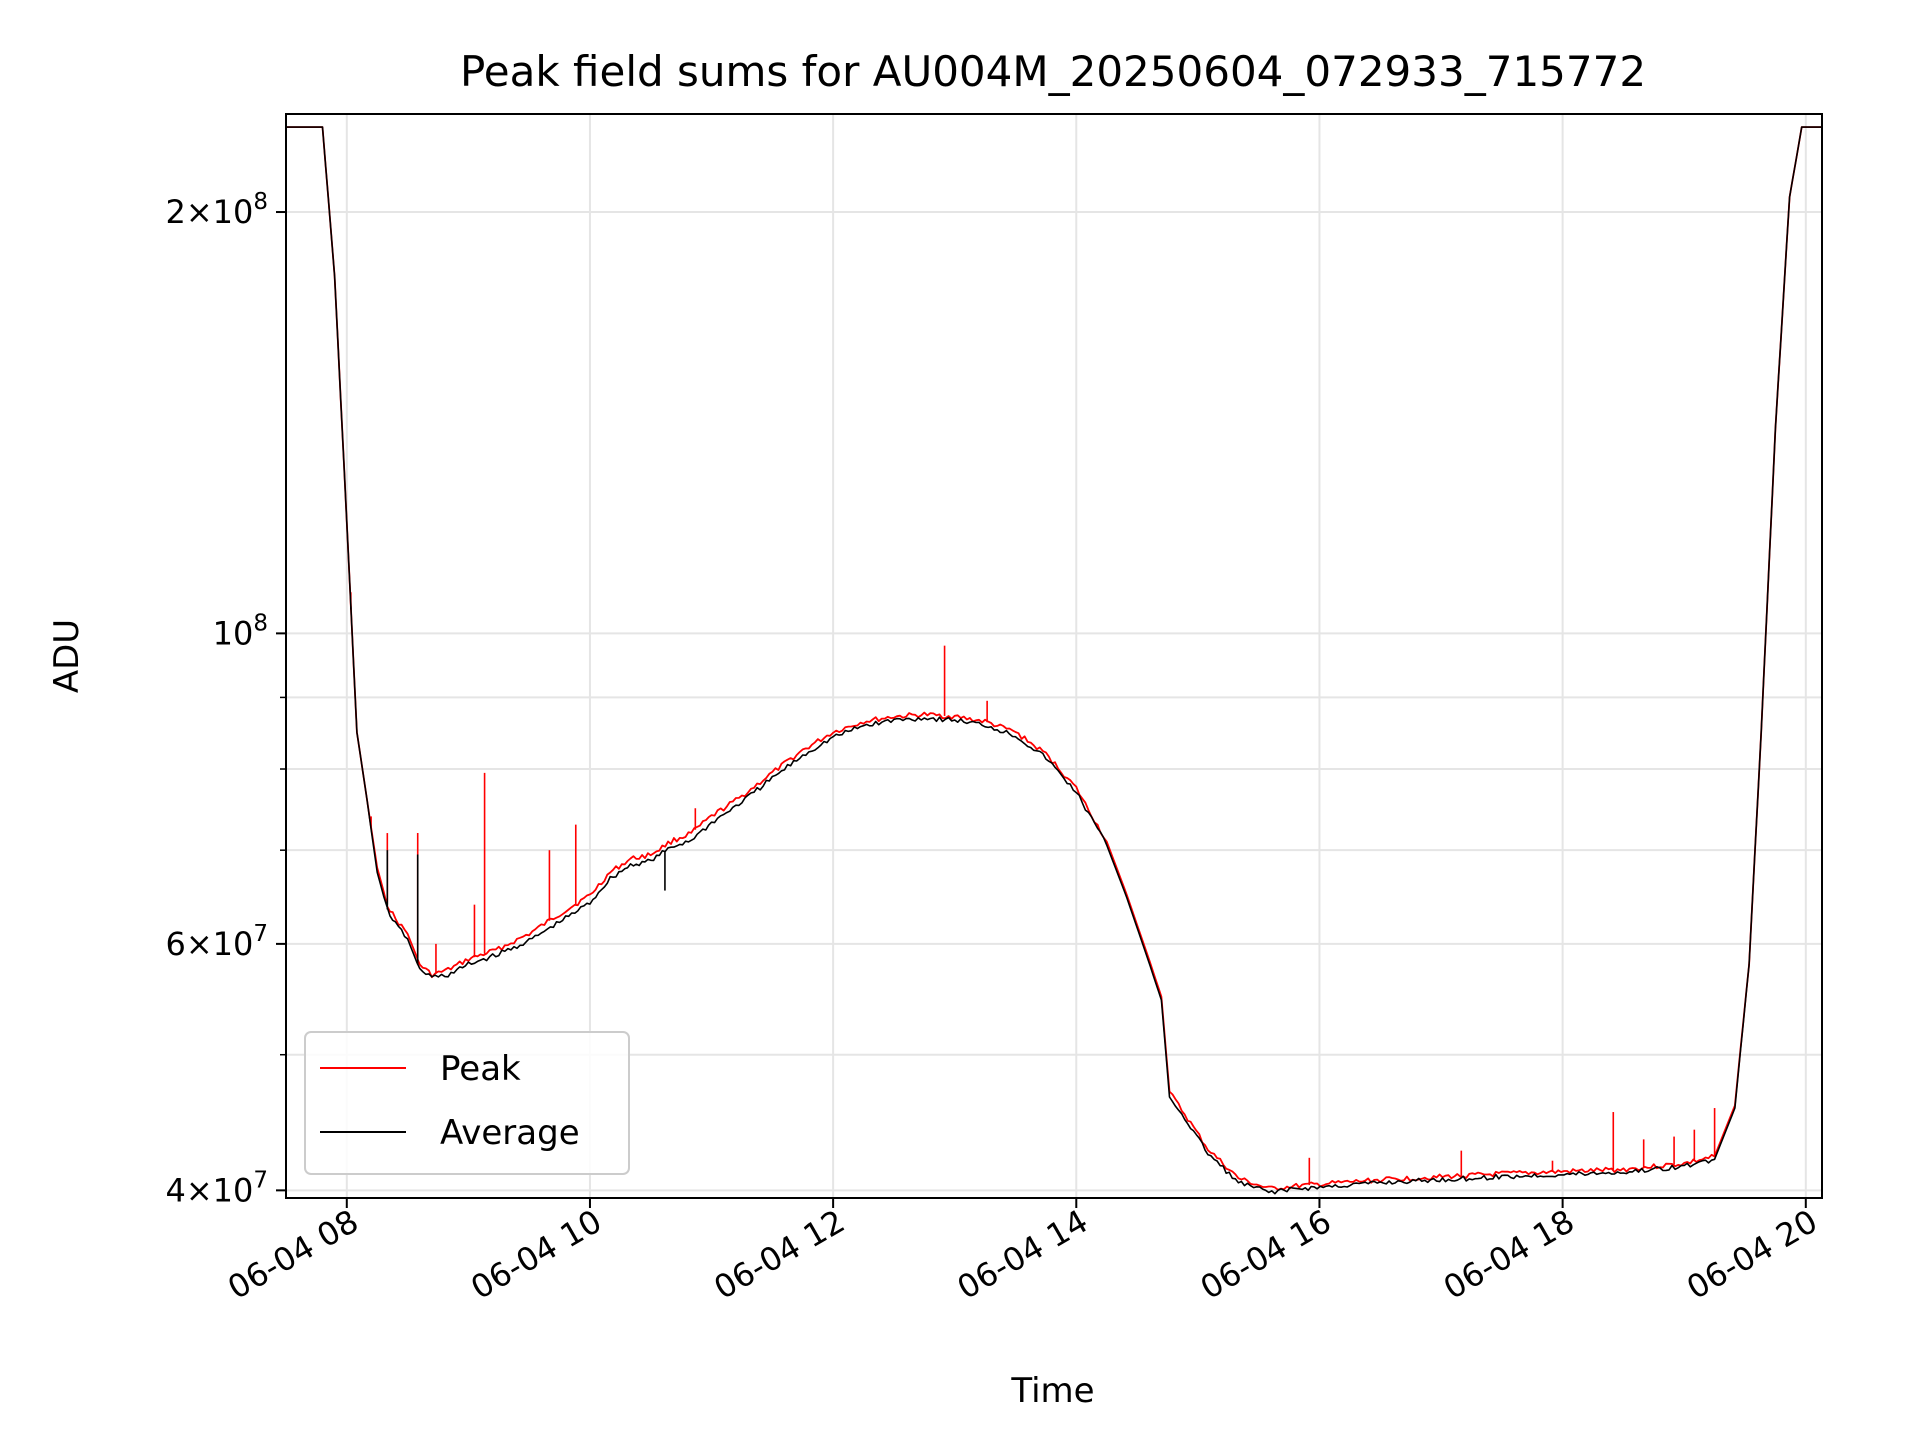 This screenshot has width=1920, height=1440. I want to click on legend-label-average: Average, so click(510, 1133).